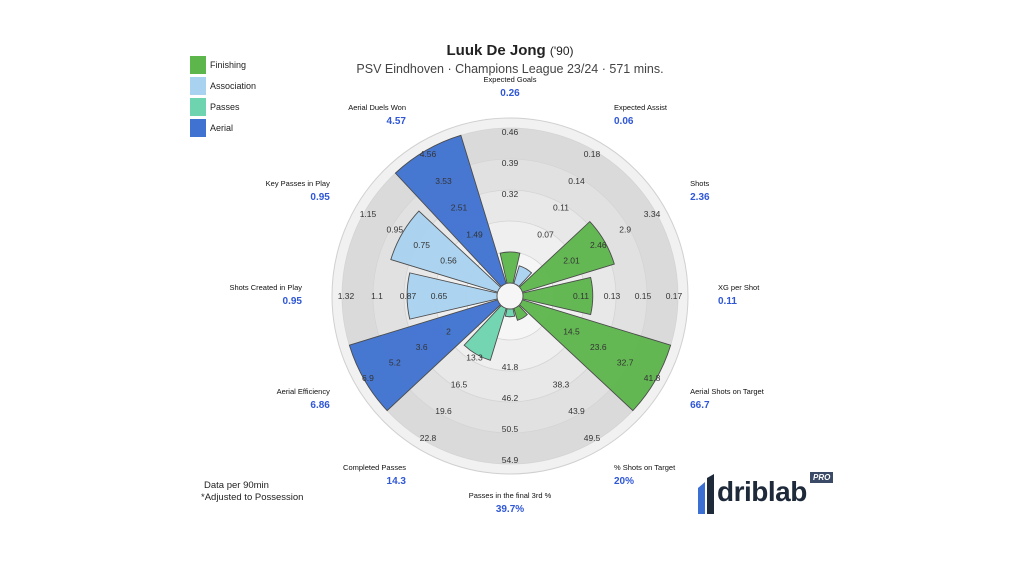 The image size is (1024, 565). Describe the element at coordinates (448, 261) in the screenshot. I see `tick-label: 0.56` at that location.